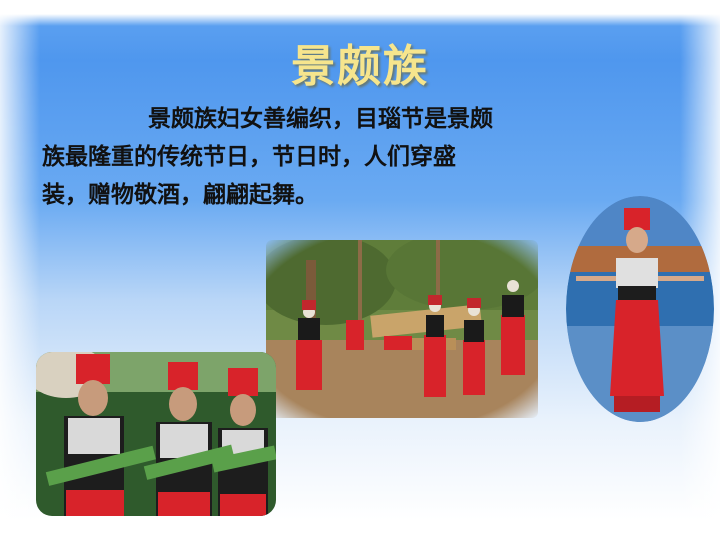 Image resolution: width=720 pixels, height=540 pixels. I want to click on solo-dancer-image, so click(640, 309).